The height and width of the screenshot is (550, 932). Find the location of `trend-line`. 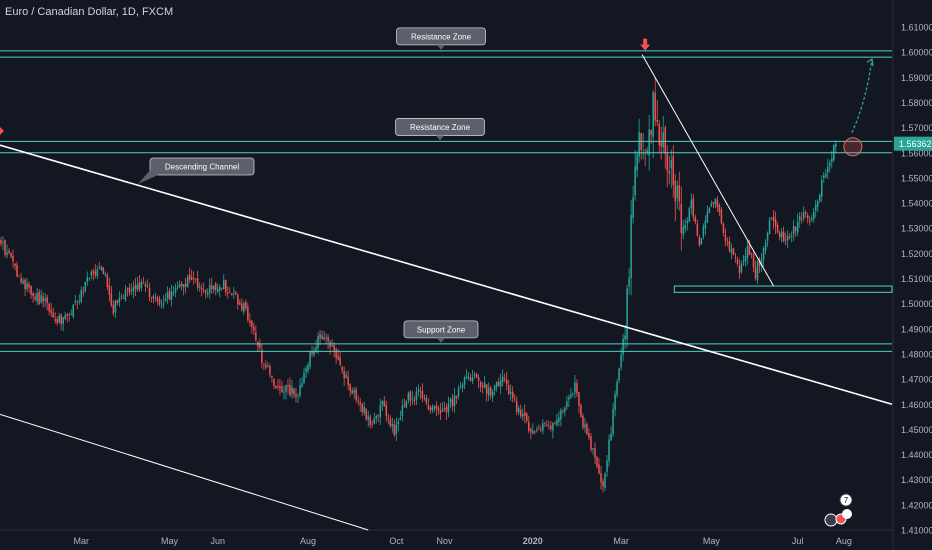

trend-line is located at coordinates (184, 472).